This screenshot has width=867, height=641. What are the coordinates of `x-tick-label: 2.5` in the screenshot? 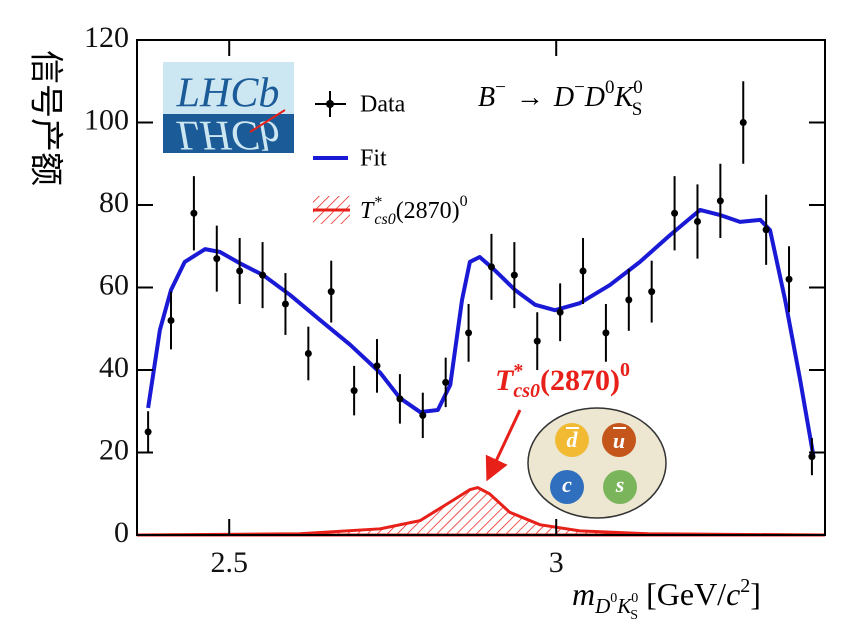 It's located at (229, 562).